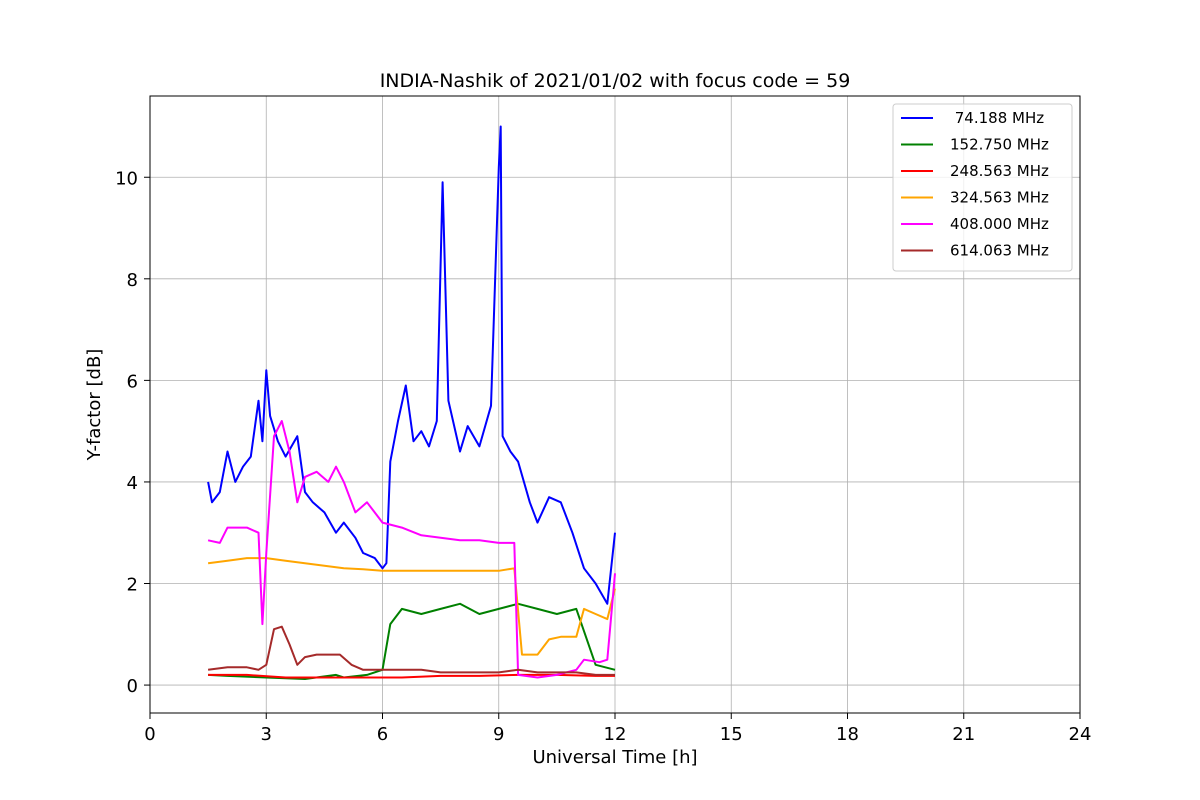 The image size is (1200, 800). I want to click on y-tick-label: 6, so click(132, 381).